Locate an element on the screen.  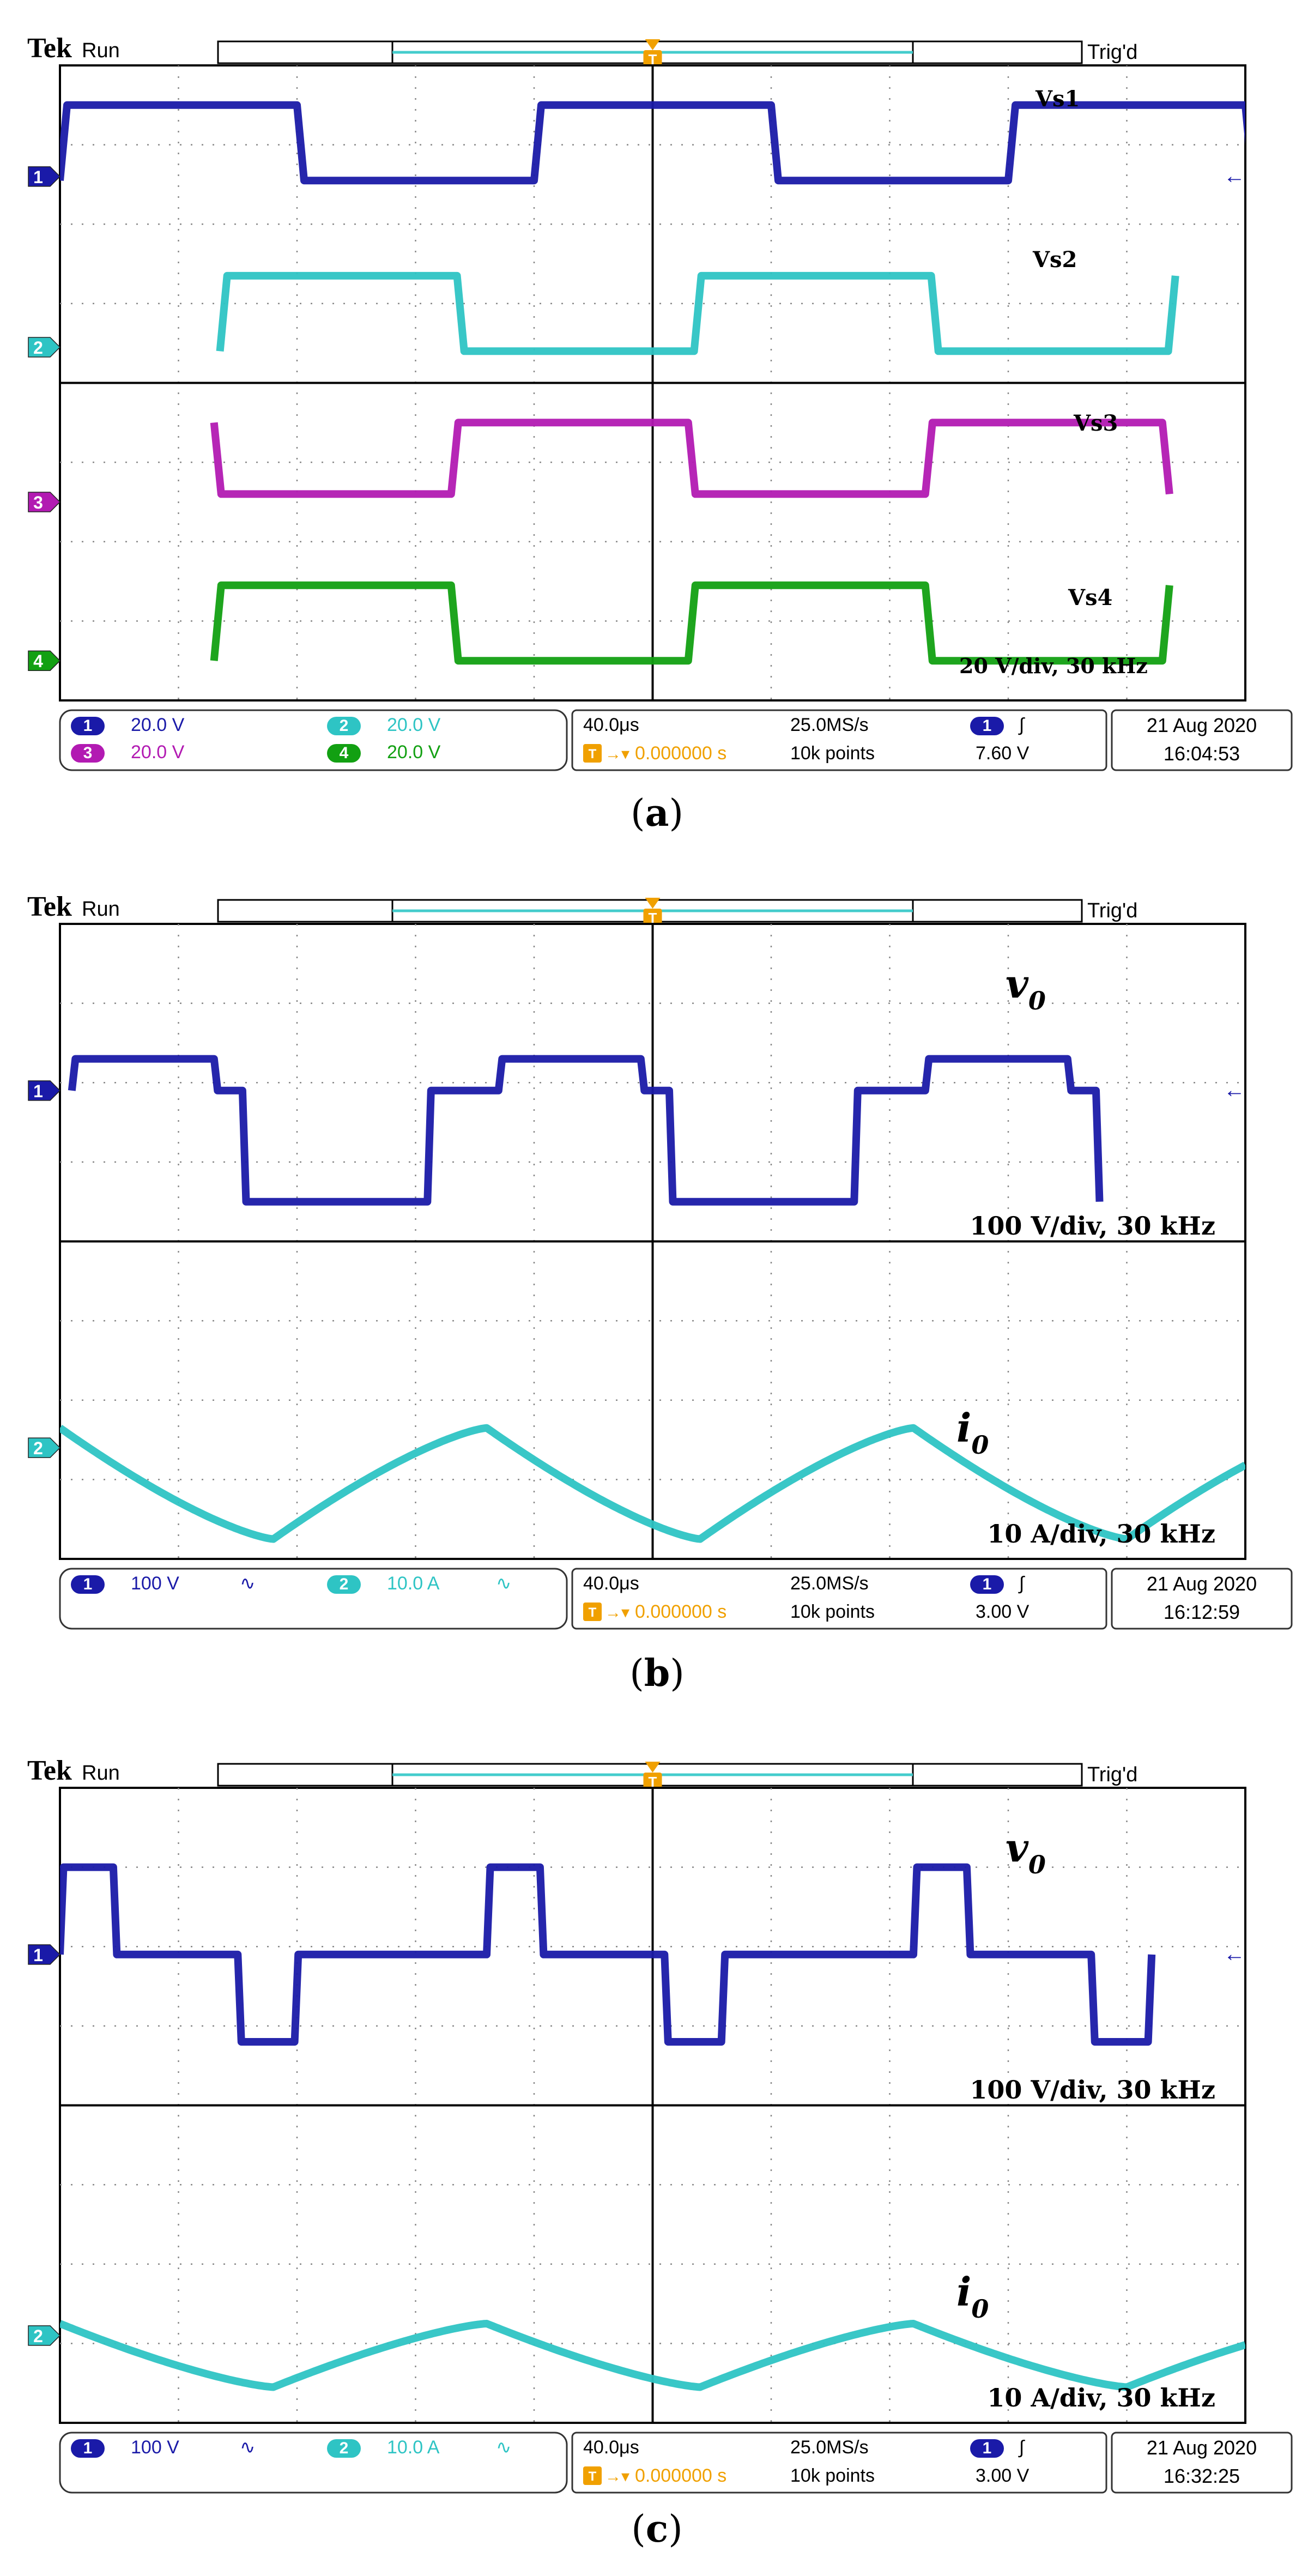
readout-channel-1-number: 1 is located at coordinates (88, 726).